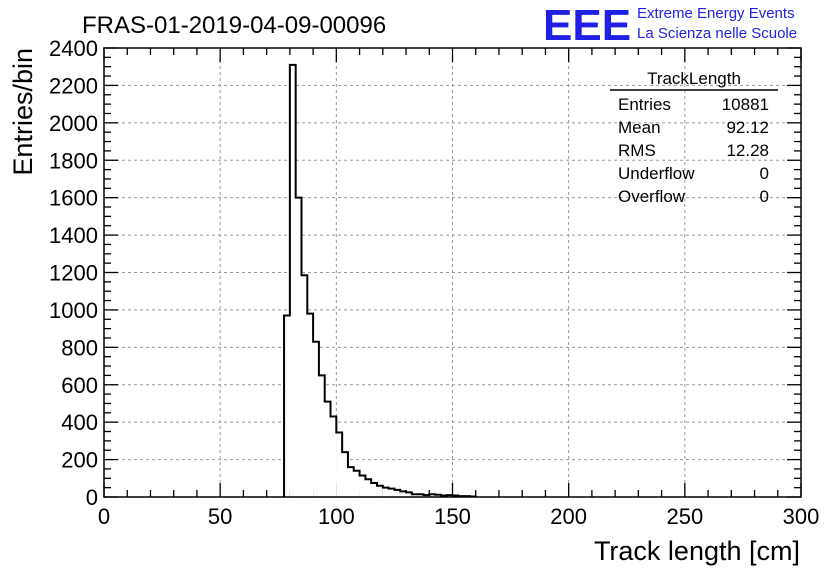 The height and width of the screenshot is (572, 836). I want to click on y-tick-label: 1000, so click(73, 310).